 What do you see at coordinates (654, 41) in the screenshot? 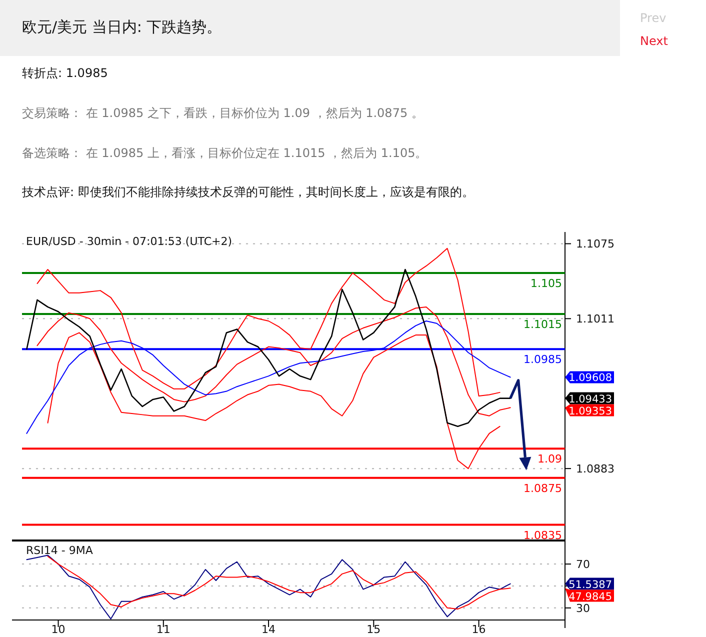
I see `text: Next` at bounding box center [654, 41].